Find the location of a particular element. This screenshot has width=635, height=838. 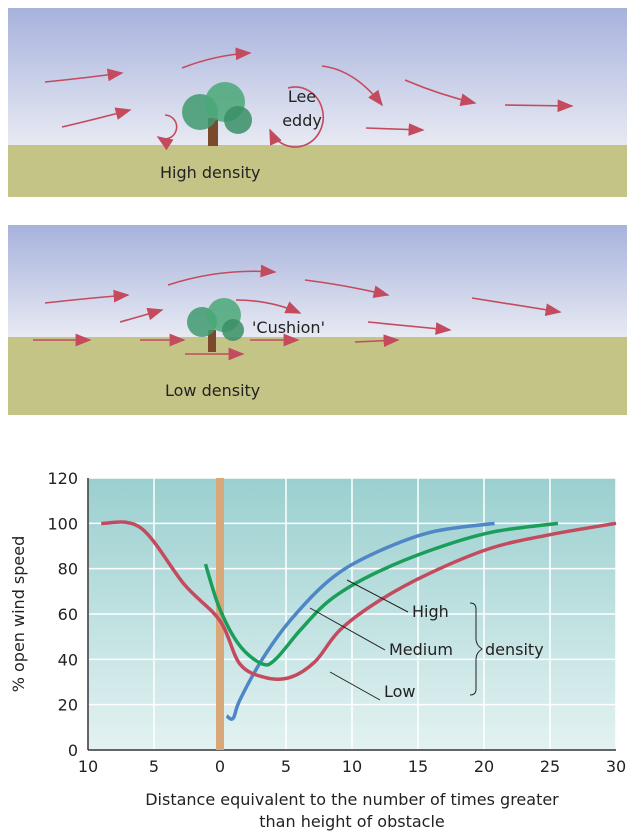

y-tick-label: 20 is located at coordinates (68, 705).